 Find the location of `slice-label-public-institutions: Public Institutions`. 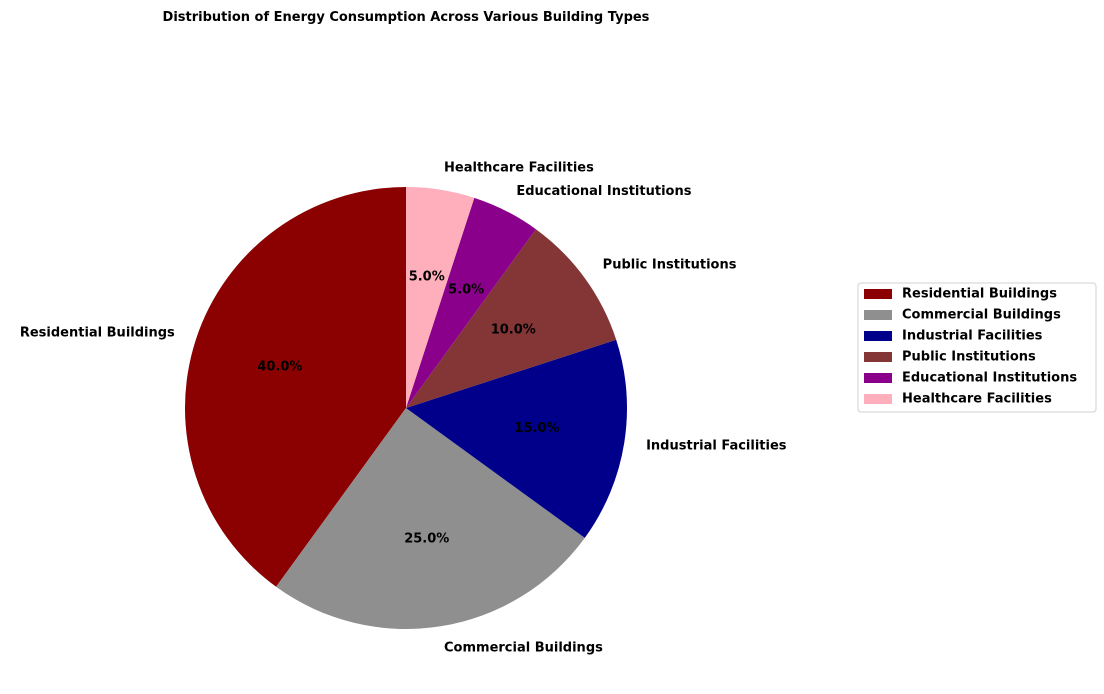

slice-label-public-institutions: Public Institutions is located at coordinates (670, 265).